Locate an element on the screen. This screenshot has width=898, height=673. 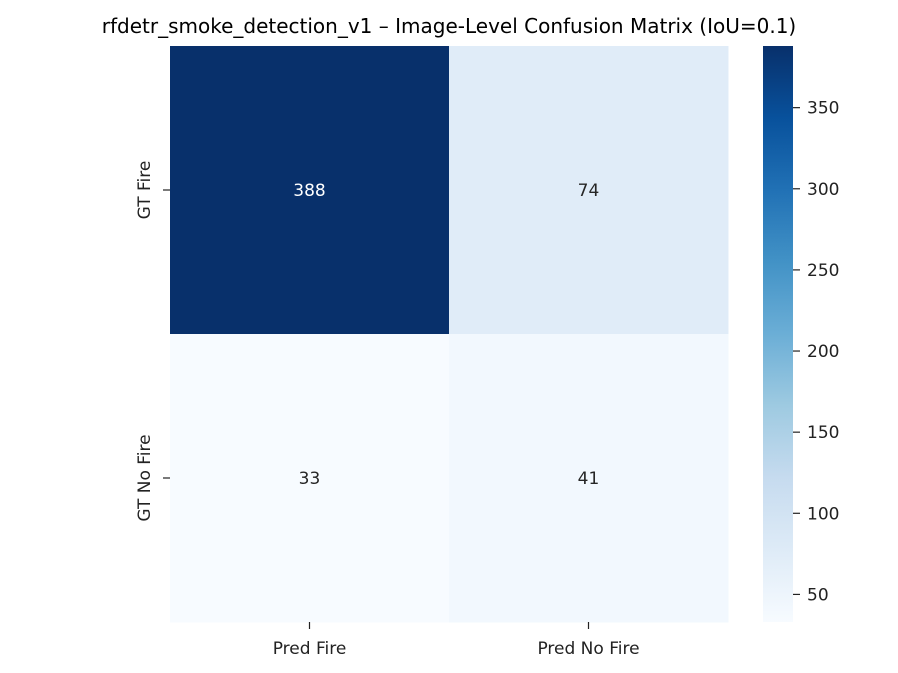
cell-value-label: 388 is located at coordinates (309, 191).